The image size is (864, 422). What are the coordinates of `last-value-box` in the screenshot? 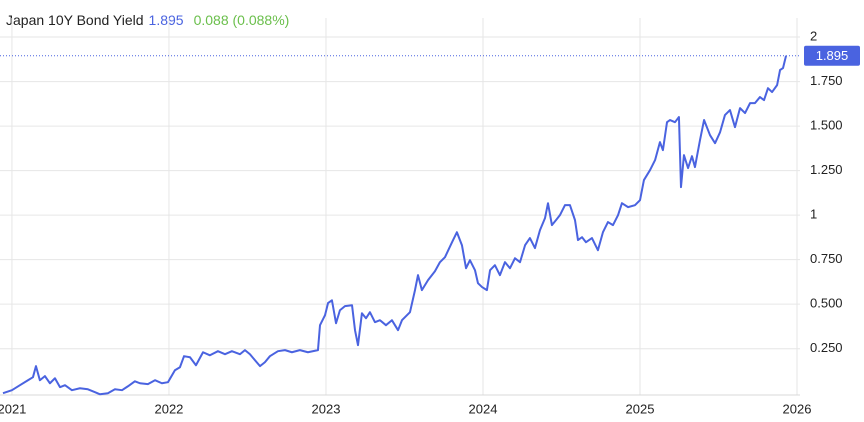 It's located at (832, 55).